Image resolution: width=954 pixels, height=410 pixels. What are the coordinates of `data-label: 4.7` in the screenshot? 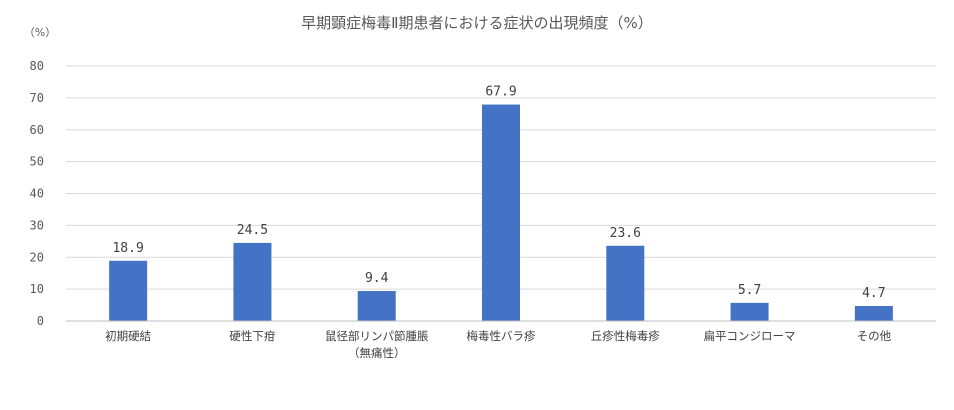 It's located at (873, 293).